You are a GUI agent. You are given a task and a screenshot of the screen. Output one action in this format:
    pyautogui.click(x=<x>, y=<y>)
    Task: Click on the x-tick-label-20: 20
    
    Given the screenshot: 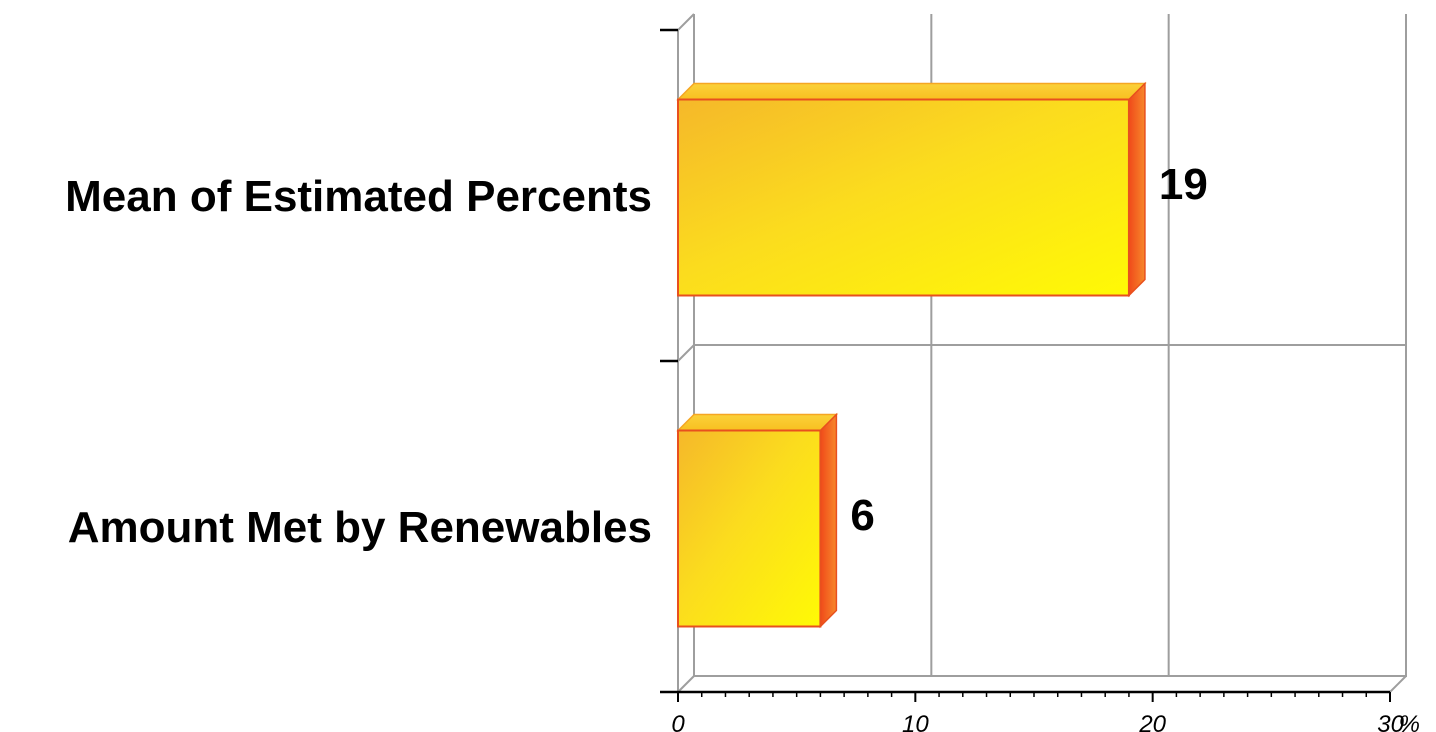 What is the action you would take?
    pyautogui.click(x=1152, y=721)
    